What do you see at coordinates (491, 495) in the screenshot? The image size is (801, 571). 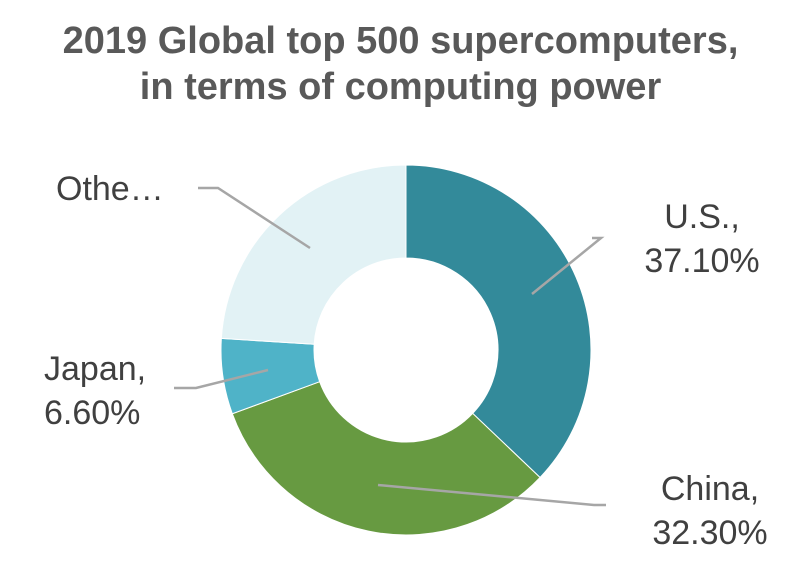 I see `leader-line-china` at bounding box center [491, 495].